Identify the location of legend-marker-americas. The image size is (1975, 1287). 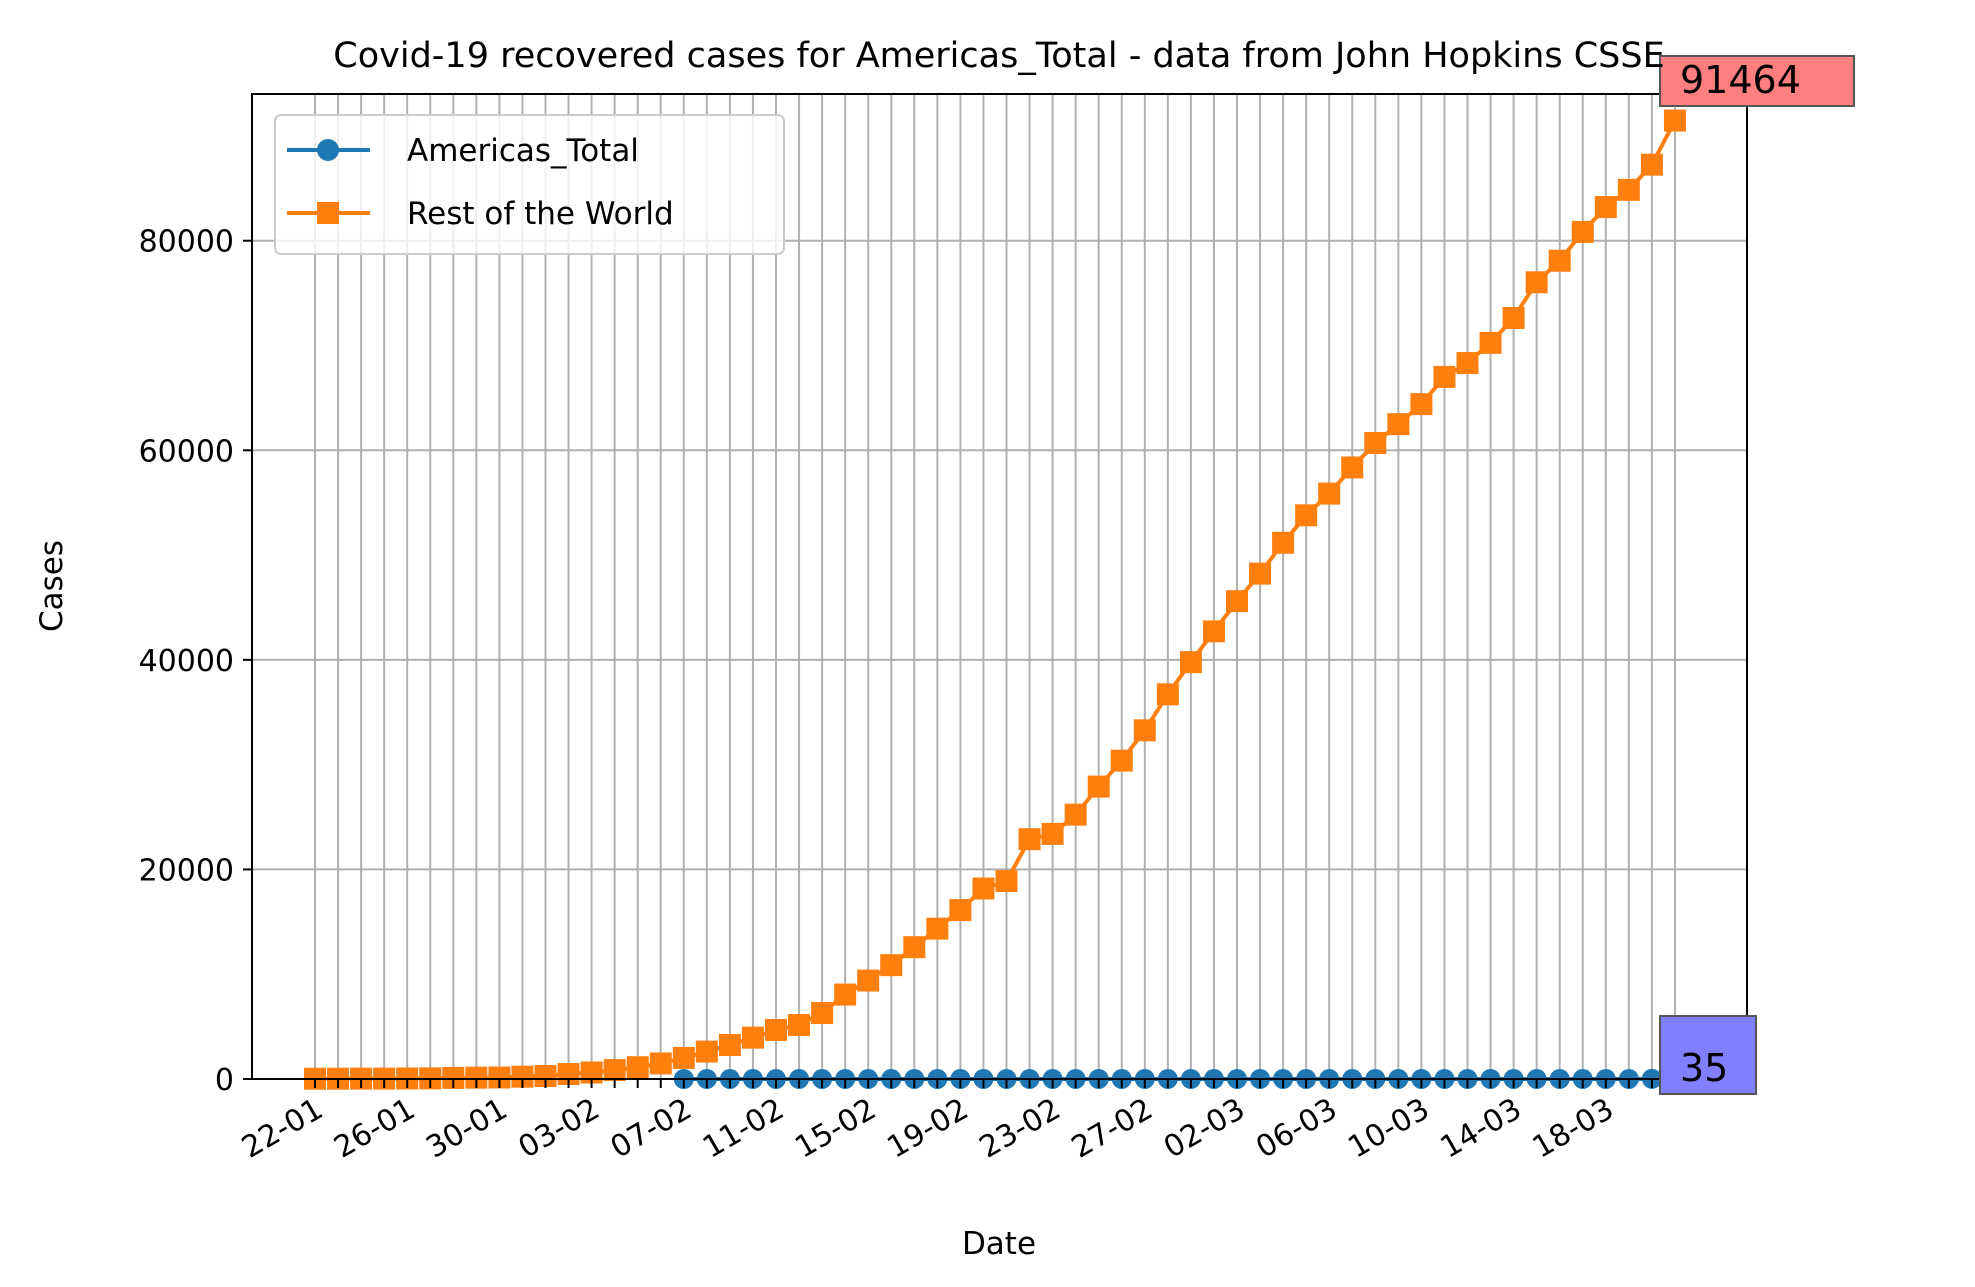
(328, 150).